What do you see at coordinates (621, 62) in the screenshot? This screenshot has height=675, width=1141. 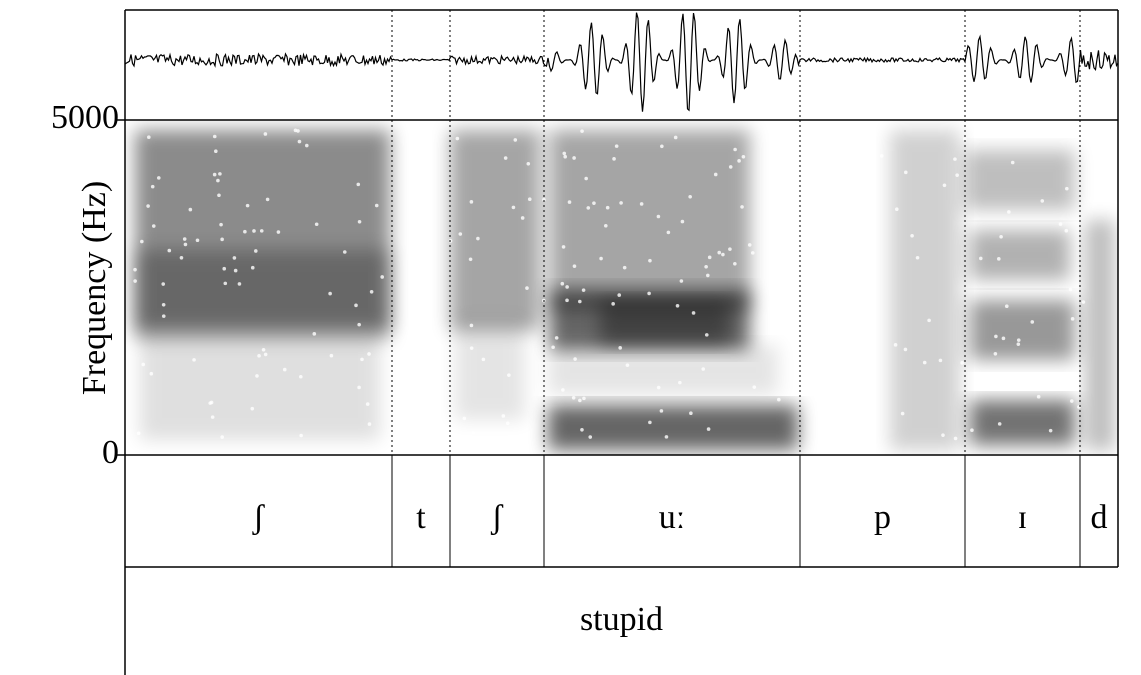 I see `waveform` at bounding box center [621, 62].